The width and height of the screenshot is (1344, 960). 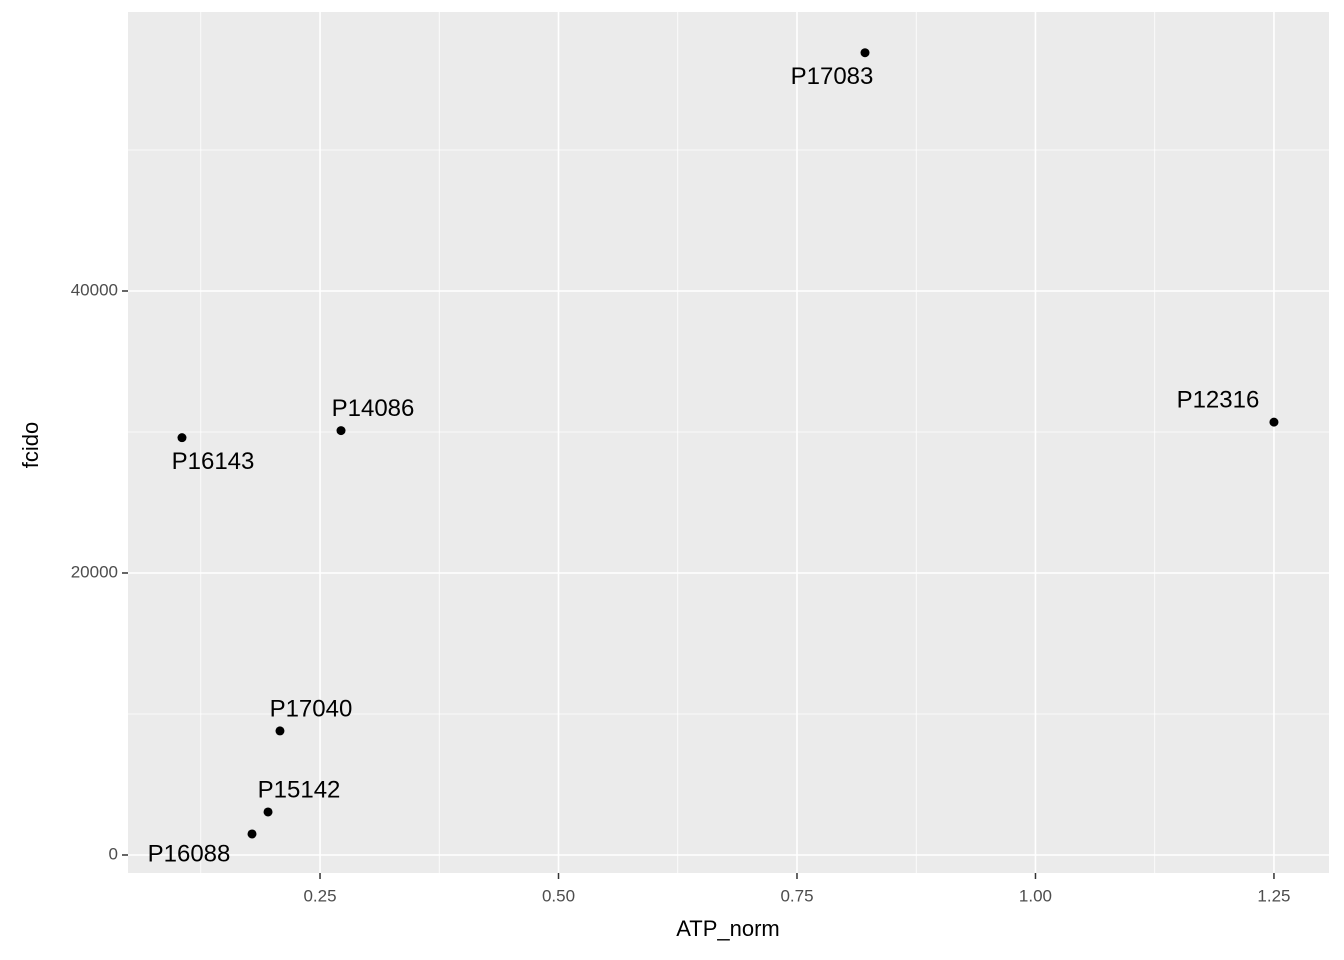 What do you see at coordinates (311, 708) in the screenshot?
I see `point-label: P17040` at bounding box center [311, 708].